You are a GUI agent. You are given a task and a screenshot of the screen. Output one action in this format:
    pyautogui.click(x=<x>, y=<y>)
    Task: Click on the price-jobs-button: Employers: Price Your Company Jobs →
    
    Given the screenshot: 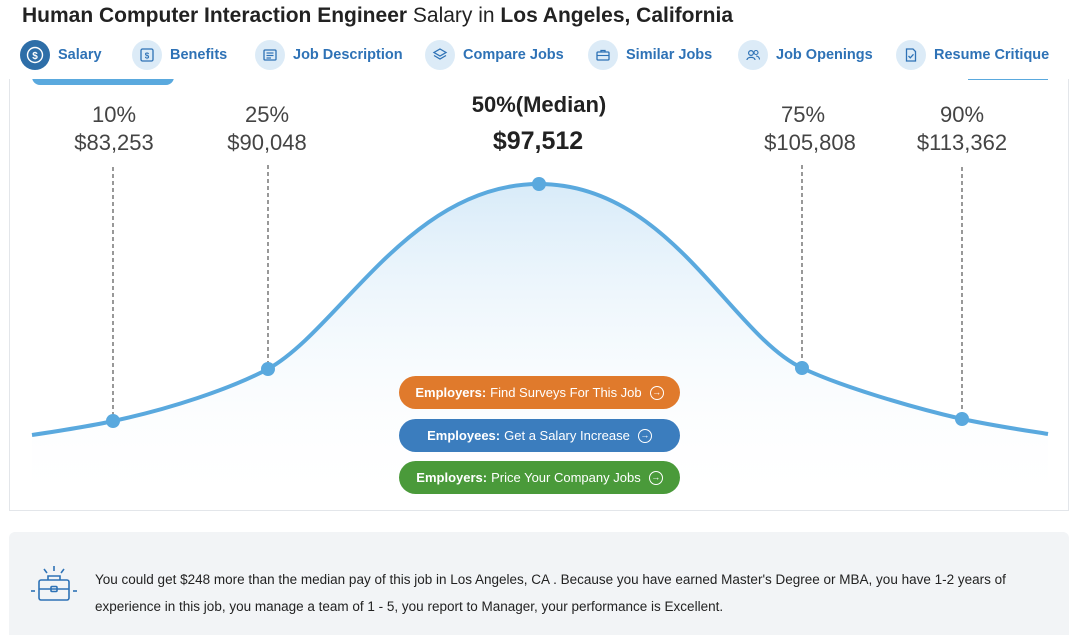 What is the action you would take?
    pyautogui.click(x=539, y=477)
    